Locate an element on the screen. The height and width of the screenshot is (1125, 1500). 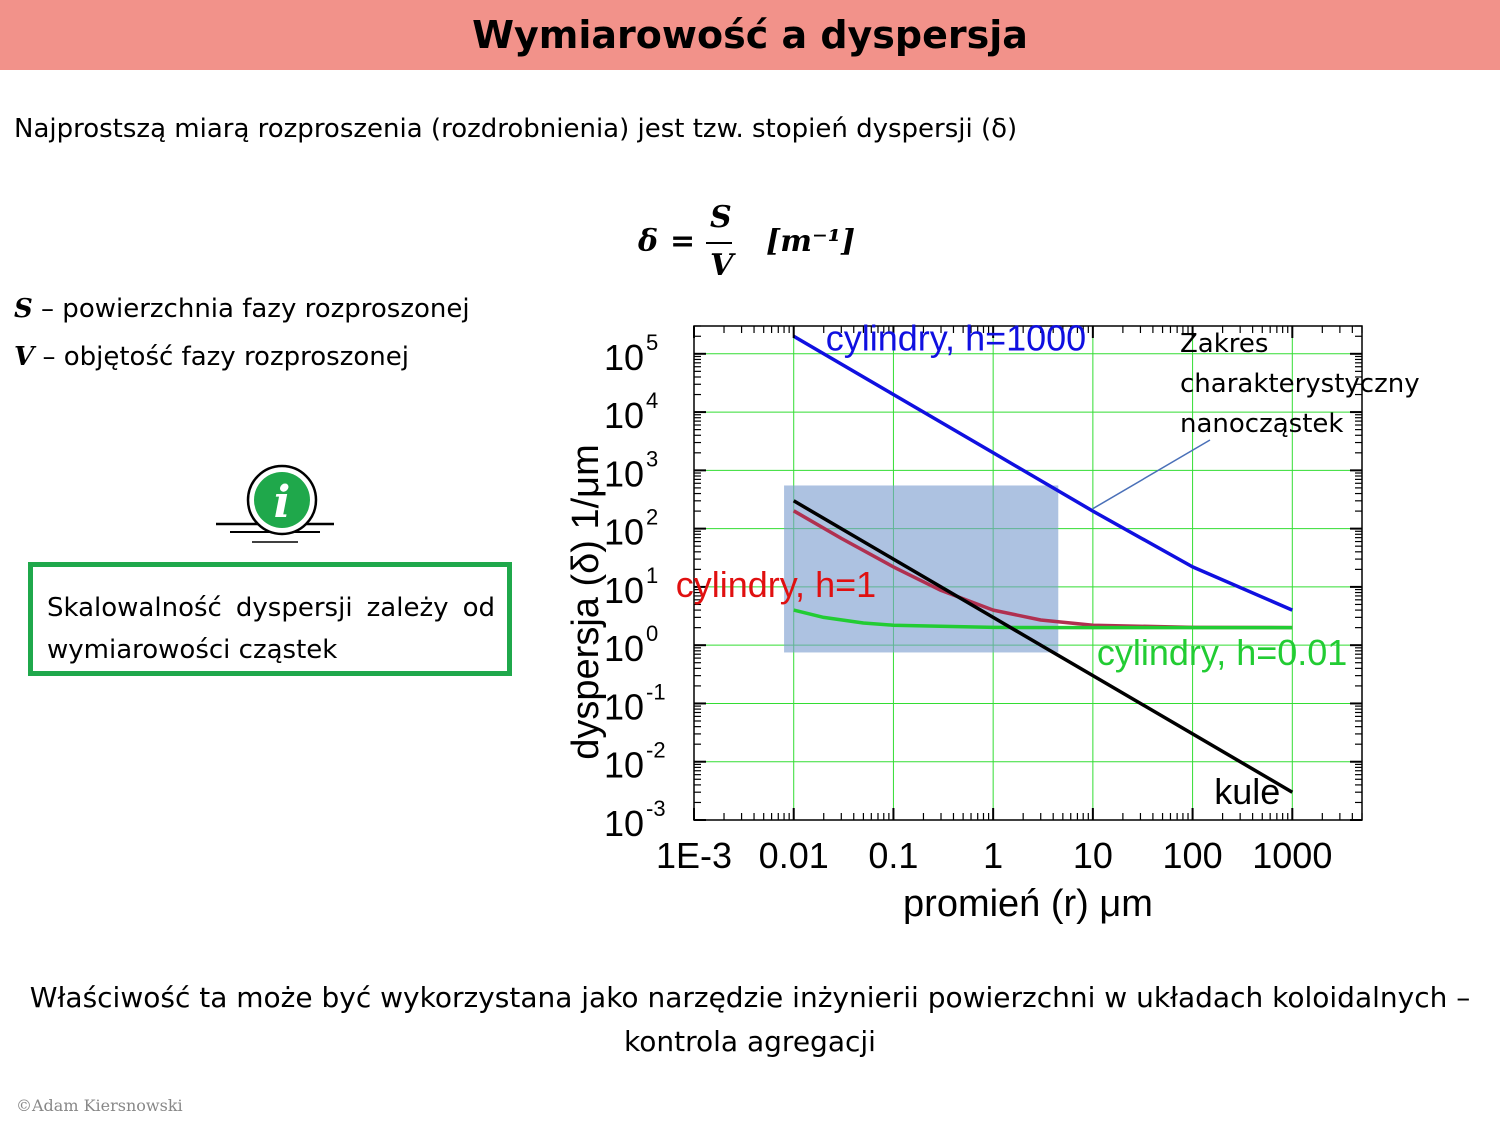
nano-range-label: Zakres charakterystyczny nanocząstek is located at coordinates (1300, 384).